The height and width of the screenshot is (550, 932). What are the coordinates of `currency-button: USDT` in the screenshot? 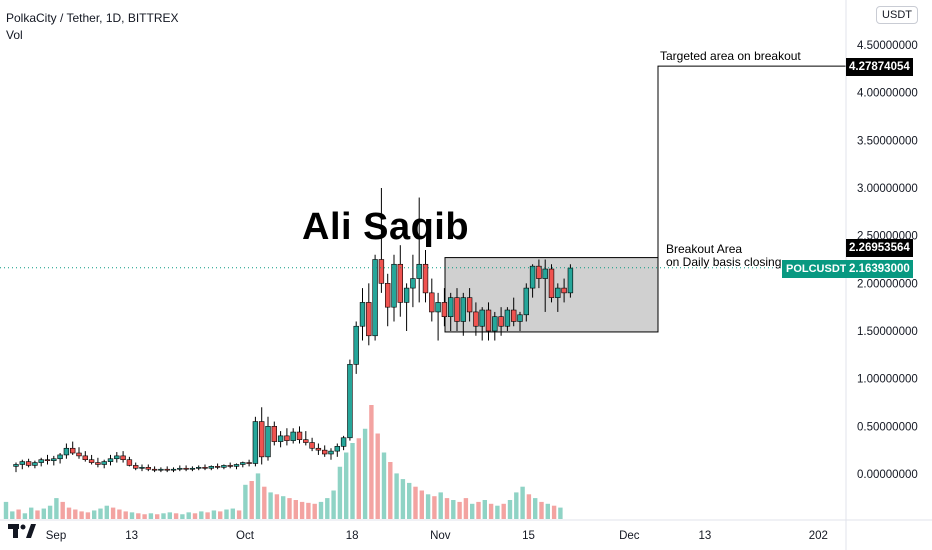 It's located at (897, 15).